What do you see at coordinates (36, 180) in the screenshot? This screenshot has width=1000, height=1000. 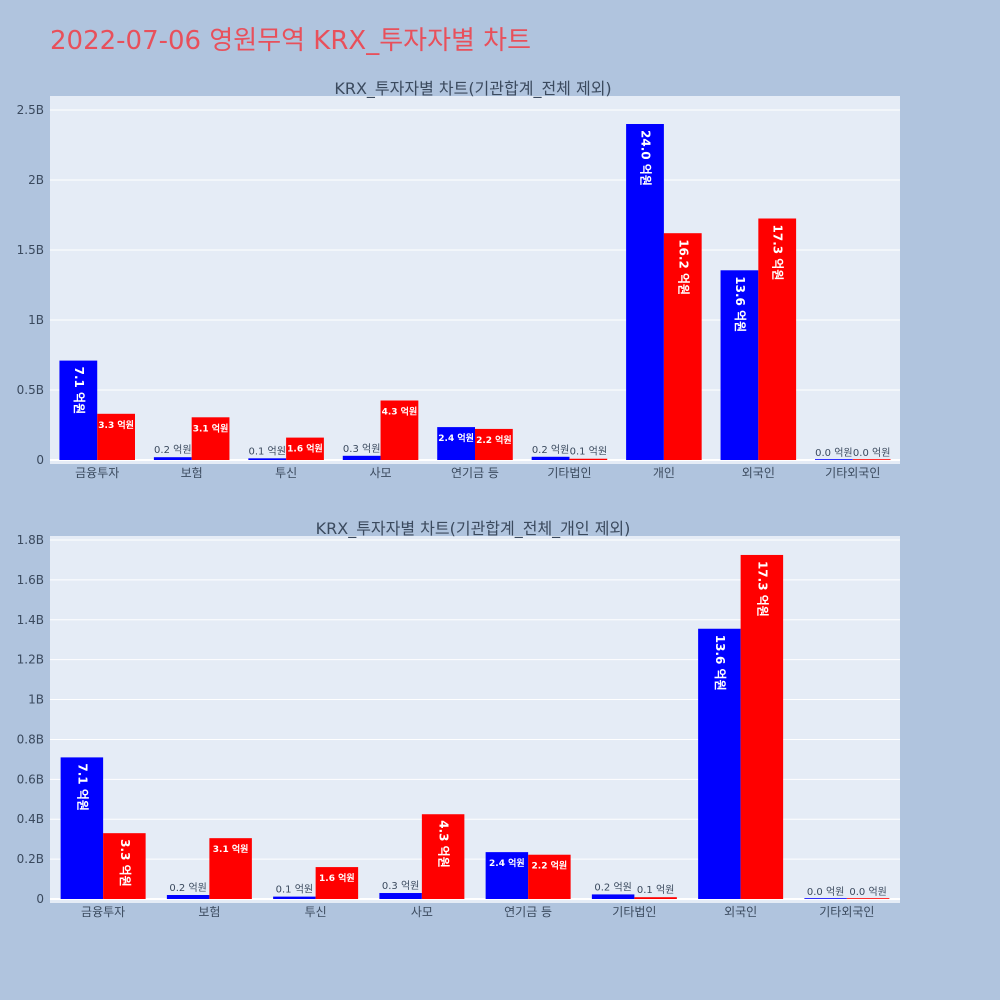 I see `y-tick-label: 2B` at bounding box center [36, 180].